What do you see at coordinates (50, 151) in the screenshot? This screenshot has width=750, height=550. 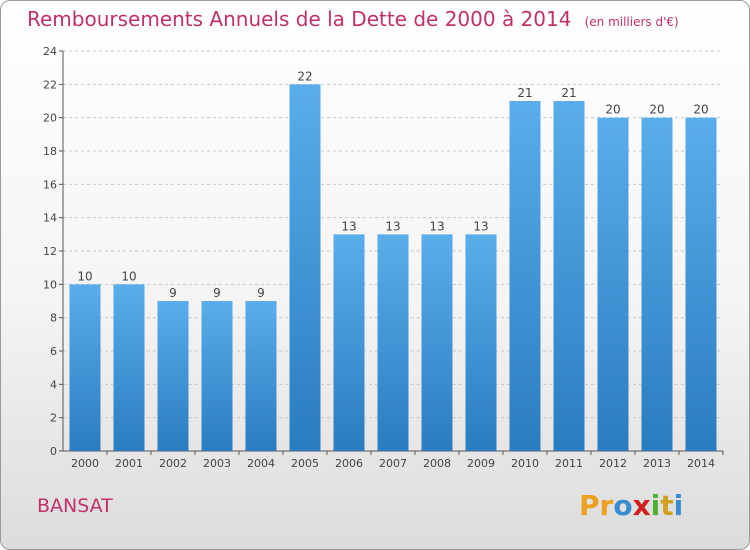 I see `y-tick-label: 18` at bounding box center [50, 151].